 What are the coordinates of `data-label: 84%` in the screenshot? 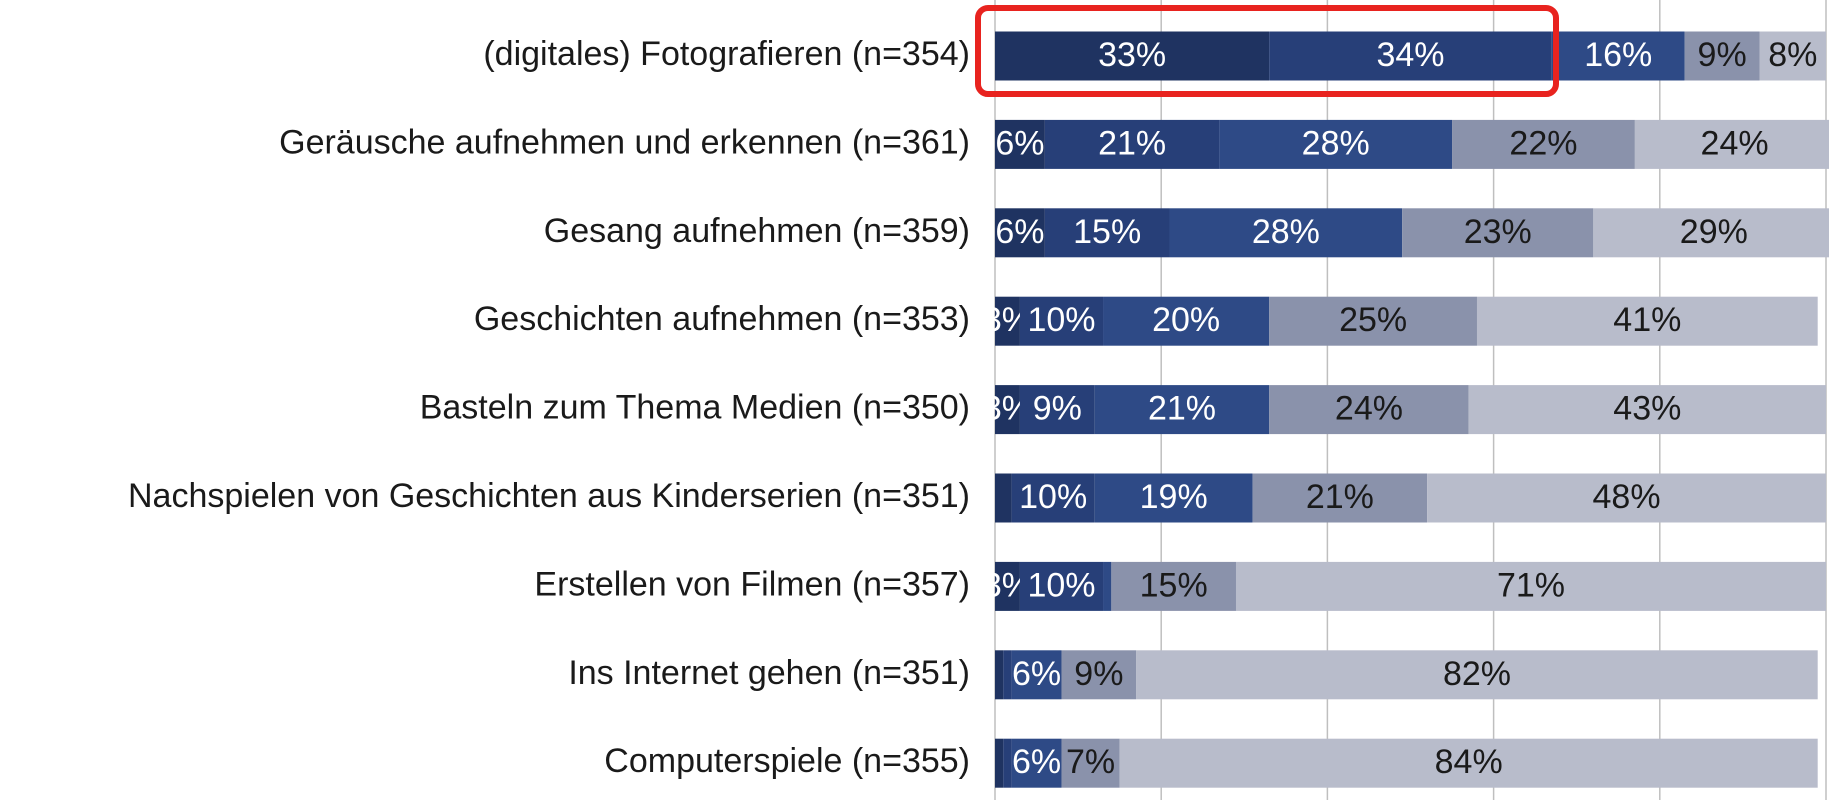 It's located at (1469, 762).